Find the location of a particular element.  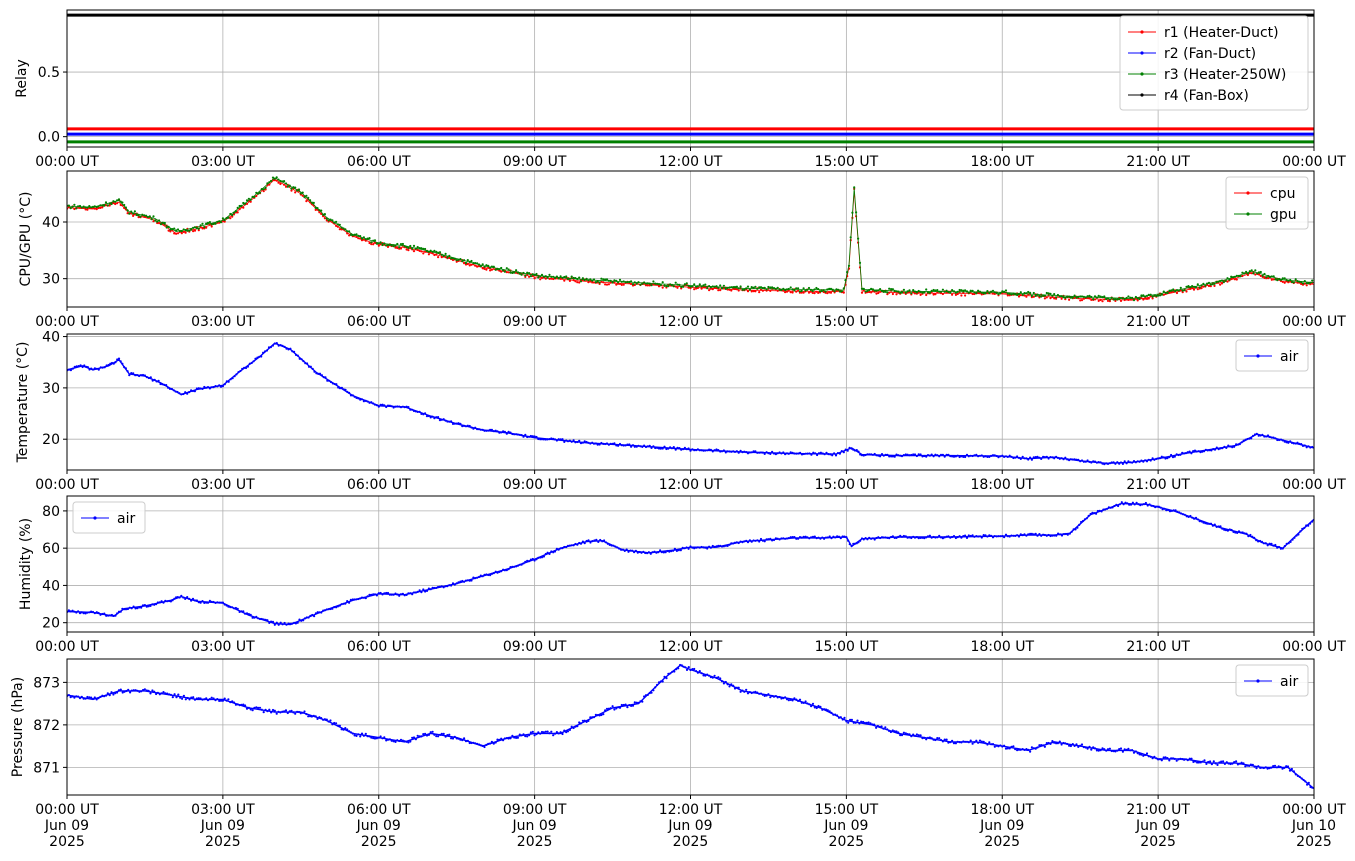

series-markers-air is located at coordinates (690, 726).